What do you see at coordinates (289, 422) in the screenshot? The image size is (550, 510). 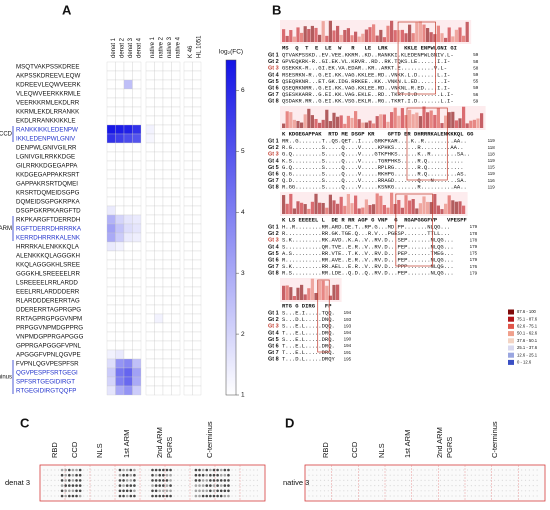 I see `panel-label: D` at bounding box center [289, 422].